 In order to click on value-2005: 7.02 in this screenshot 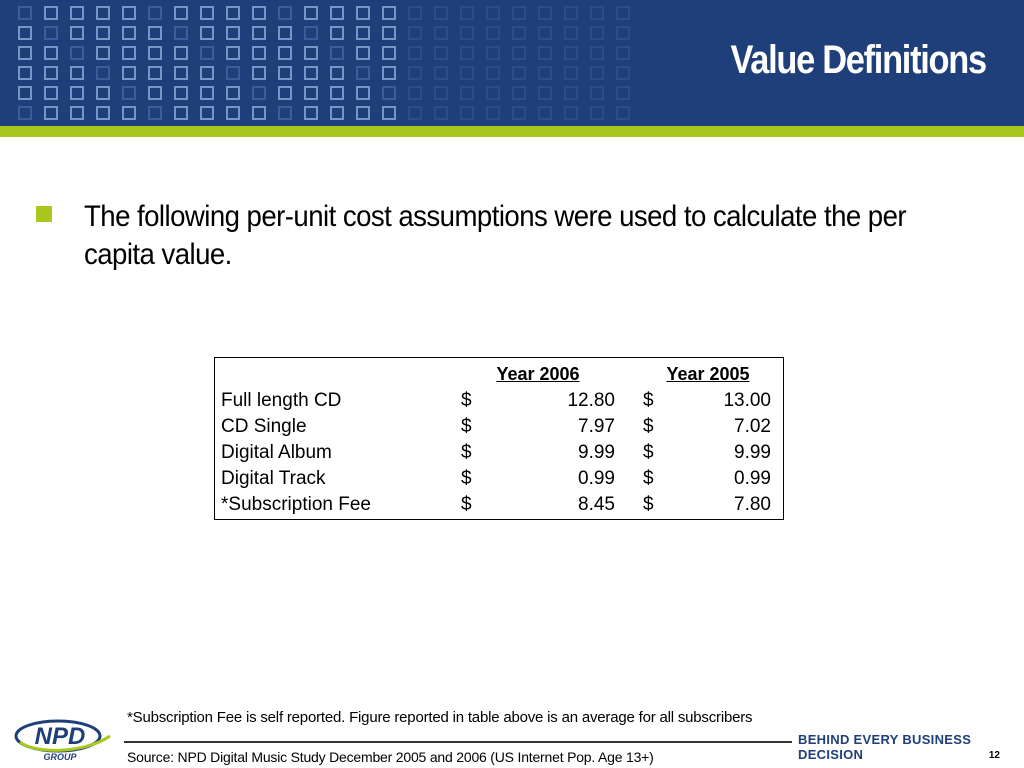, I will do `click(752, 426)`.